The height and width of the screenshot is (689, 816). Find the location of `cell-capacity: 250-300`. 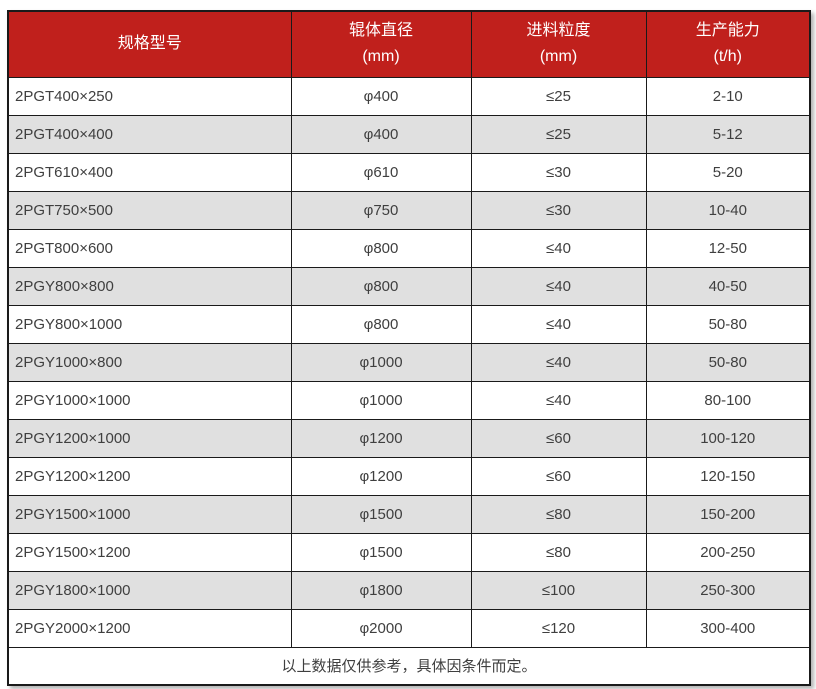

cell-capacity: 250-300 is located at coordinates (728, 590).